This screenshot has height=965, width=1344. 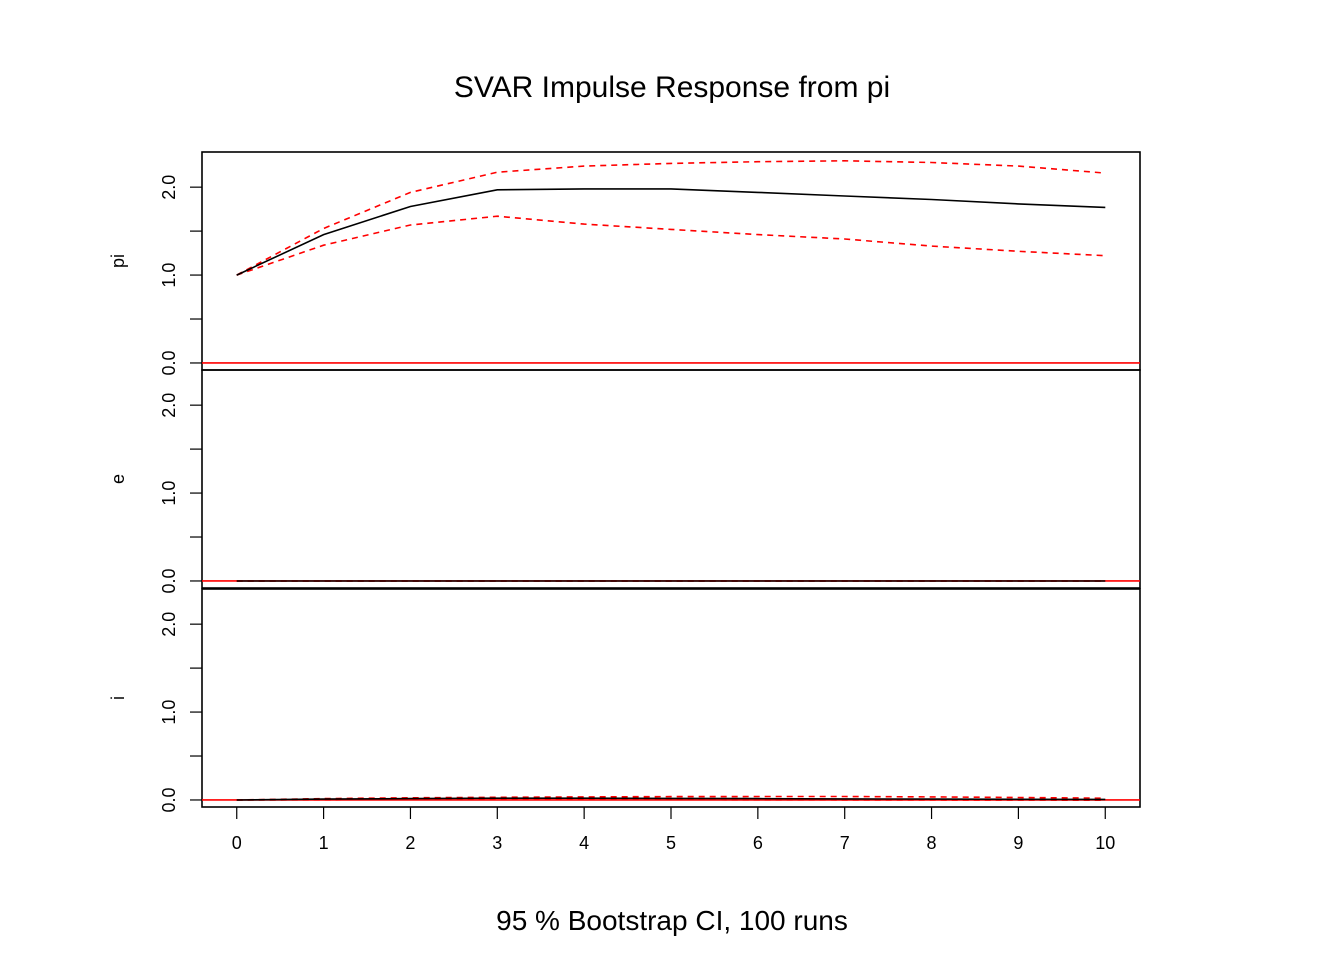 What do you see at coordinates (758, 843) in the screenshot?
I see `x-tick-label: 6` at bounding box center [758, 843].